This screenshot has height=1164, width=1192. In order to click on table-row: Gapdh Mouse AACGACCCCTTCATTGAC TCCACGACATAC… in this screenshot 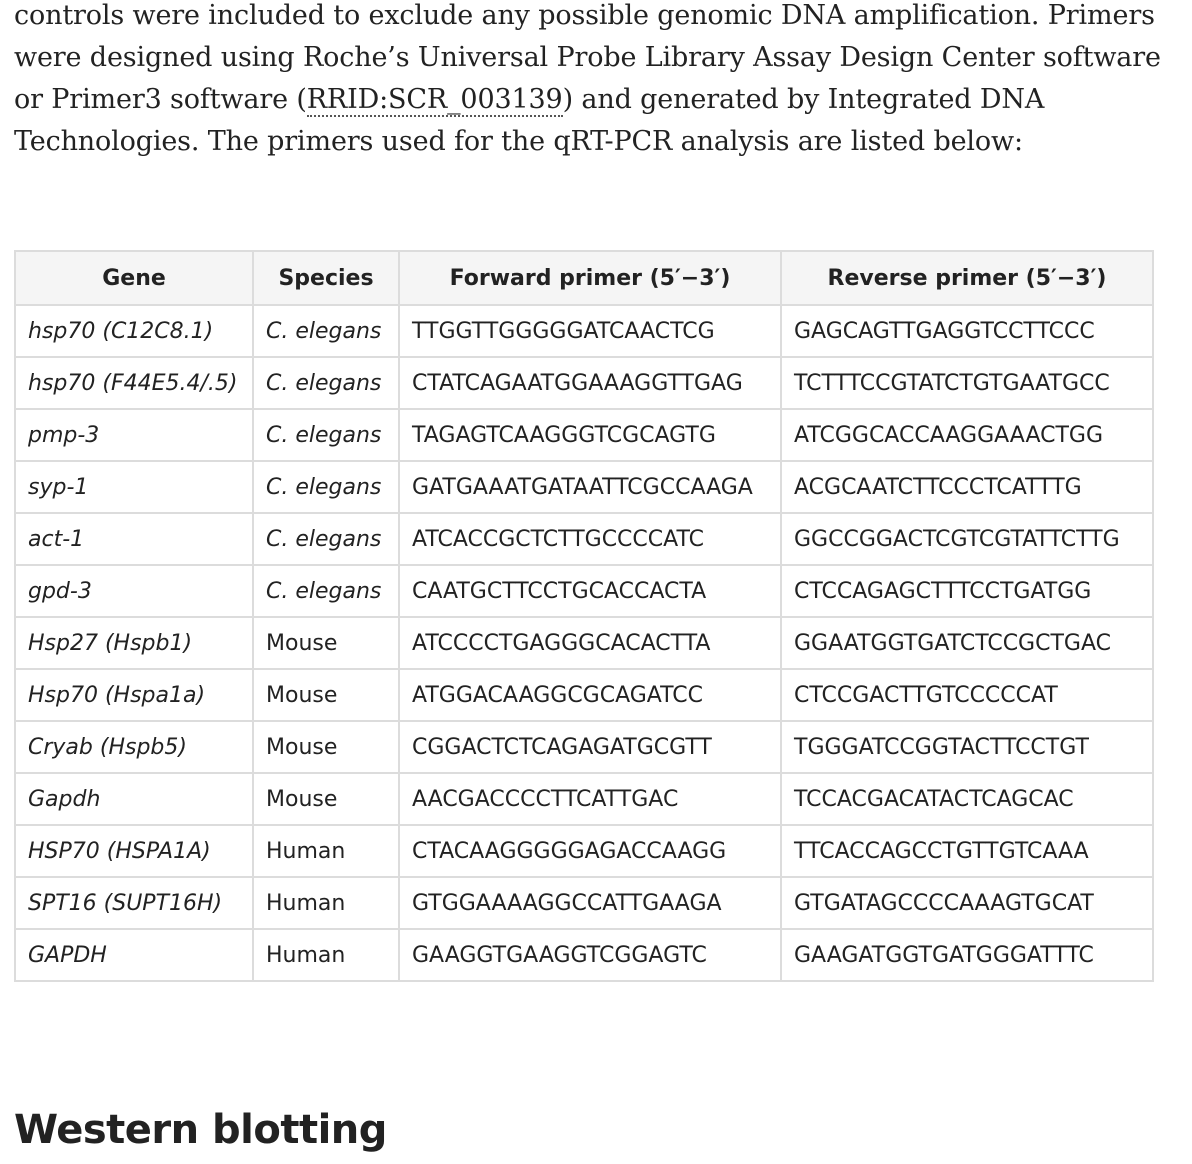, I will do `click(584, 799)`.